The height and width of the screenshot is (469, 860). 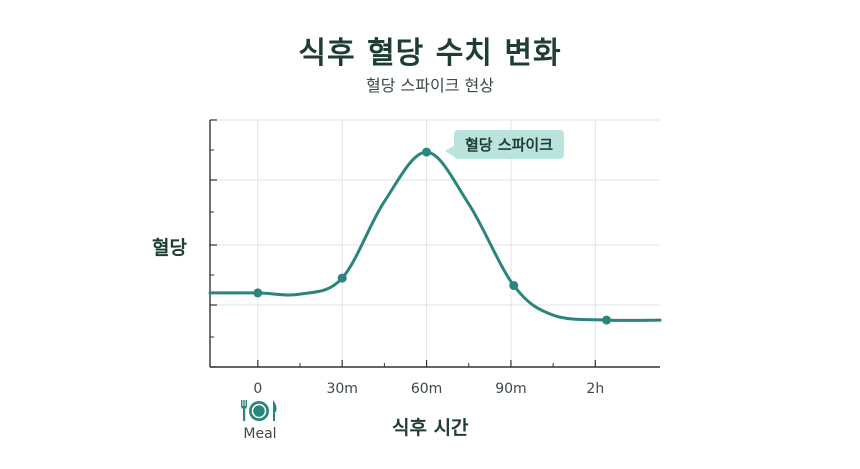 I want to click on meal-icon, so click(x=259, y=410).